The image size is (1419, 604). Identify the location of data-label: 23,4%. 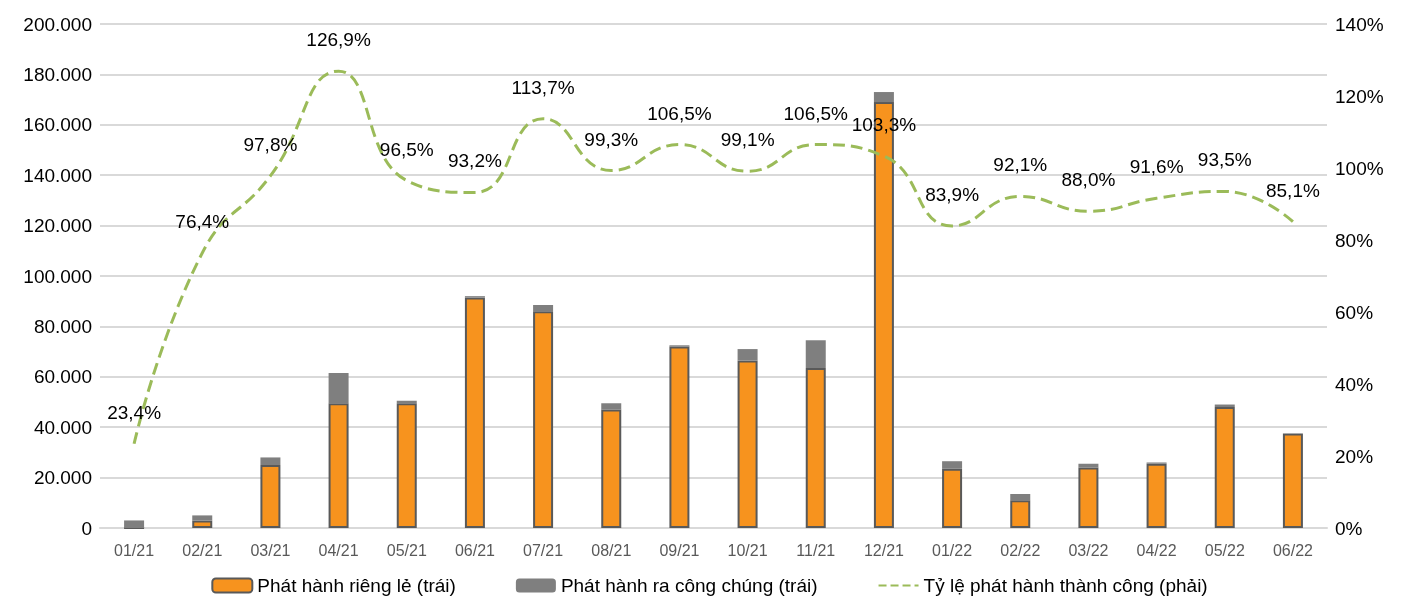
(134, 412).